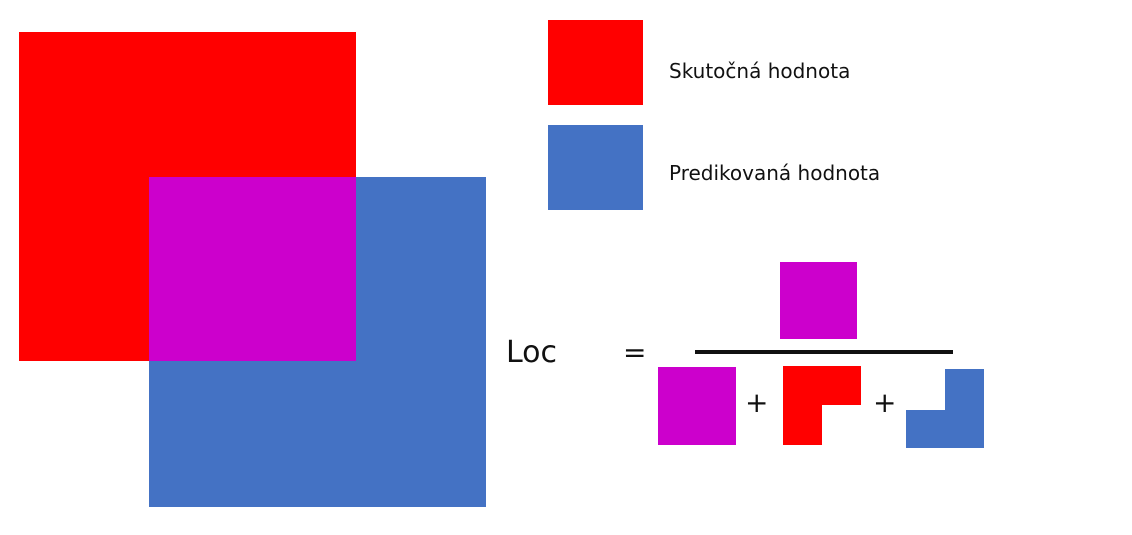 This screenshot has width=1132, height=535. What do you see at coordinates (775, 173) in the screenshot?
I see `legend-predicted-label: Predikovaná hodnota` at bounding box center [775, 173].